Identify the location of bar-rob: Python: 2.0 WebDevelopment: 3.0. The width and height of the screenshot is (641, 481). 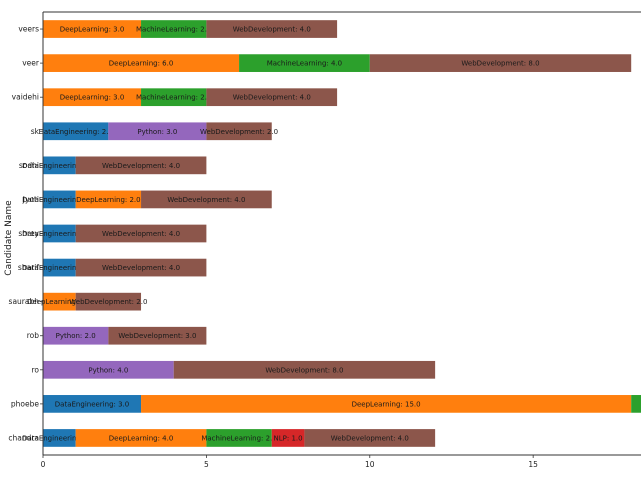
(125, 335).